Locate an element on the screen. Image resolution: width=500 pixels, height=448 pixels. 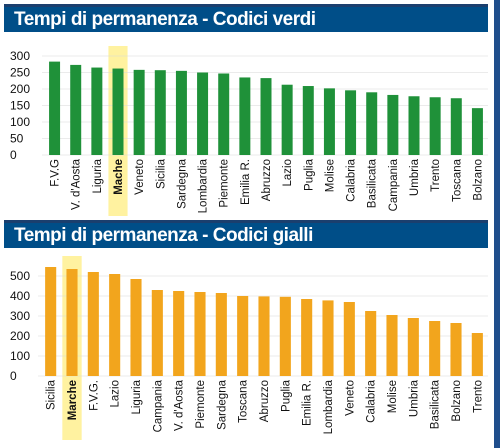
x-tick-label: F.V.G. is located at coordinates (94, 395).